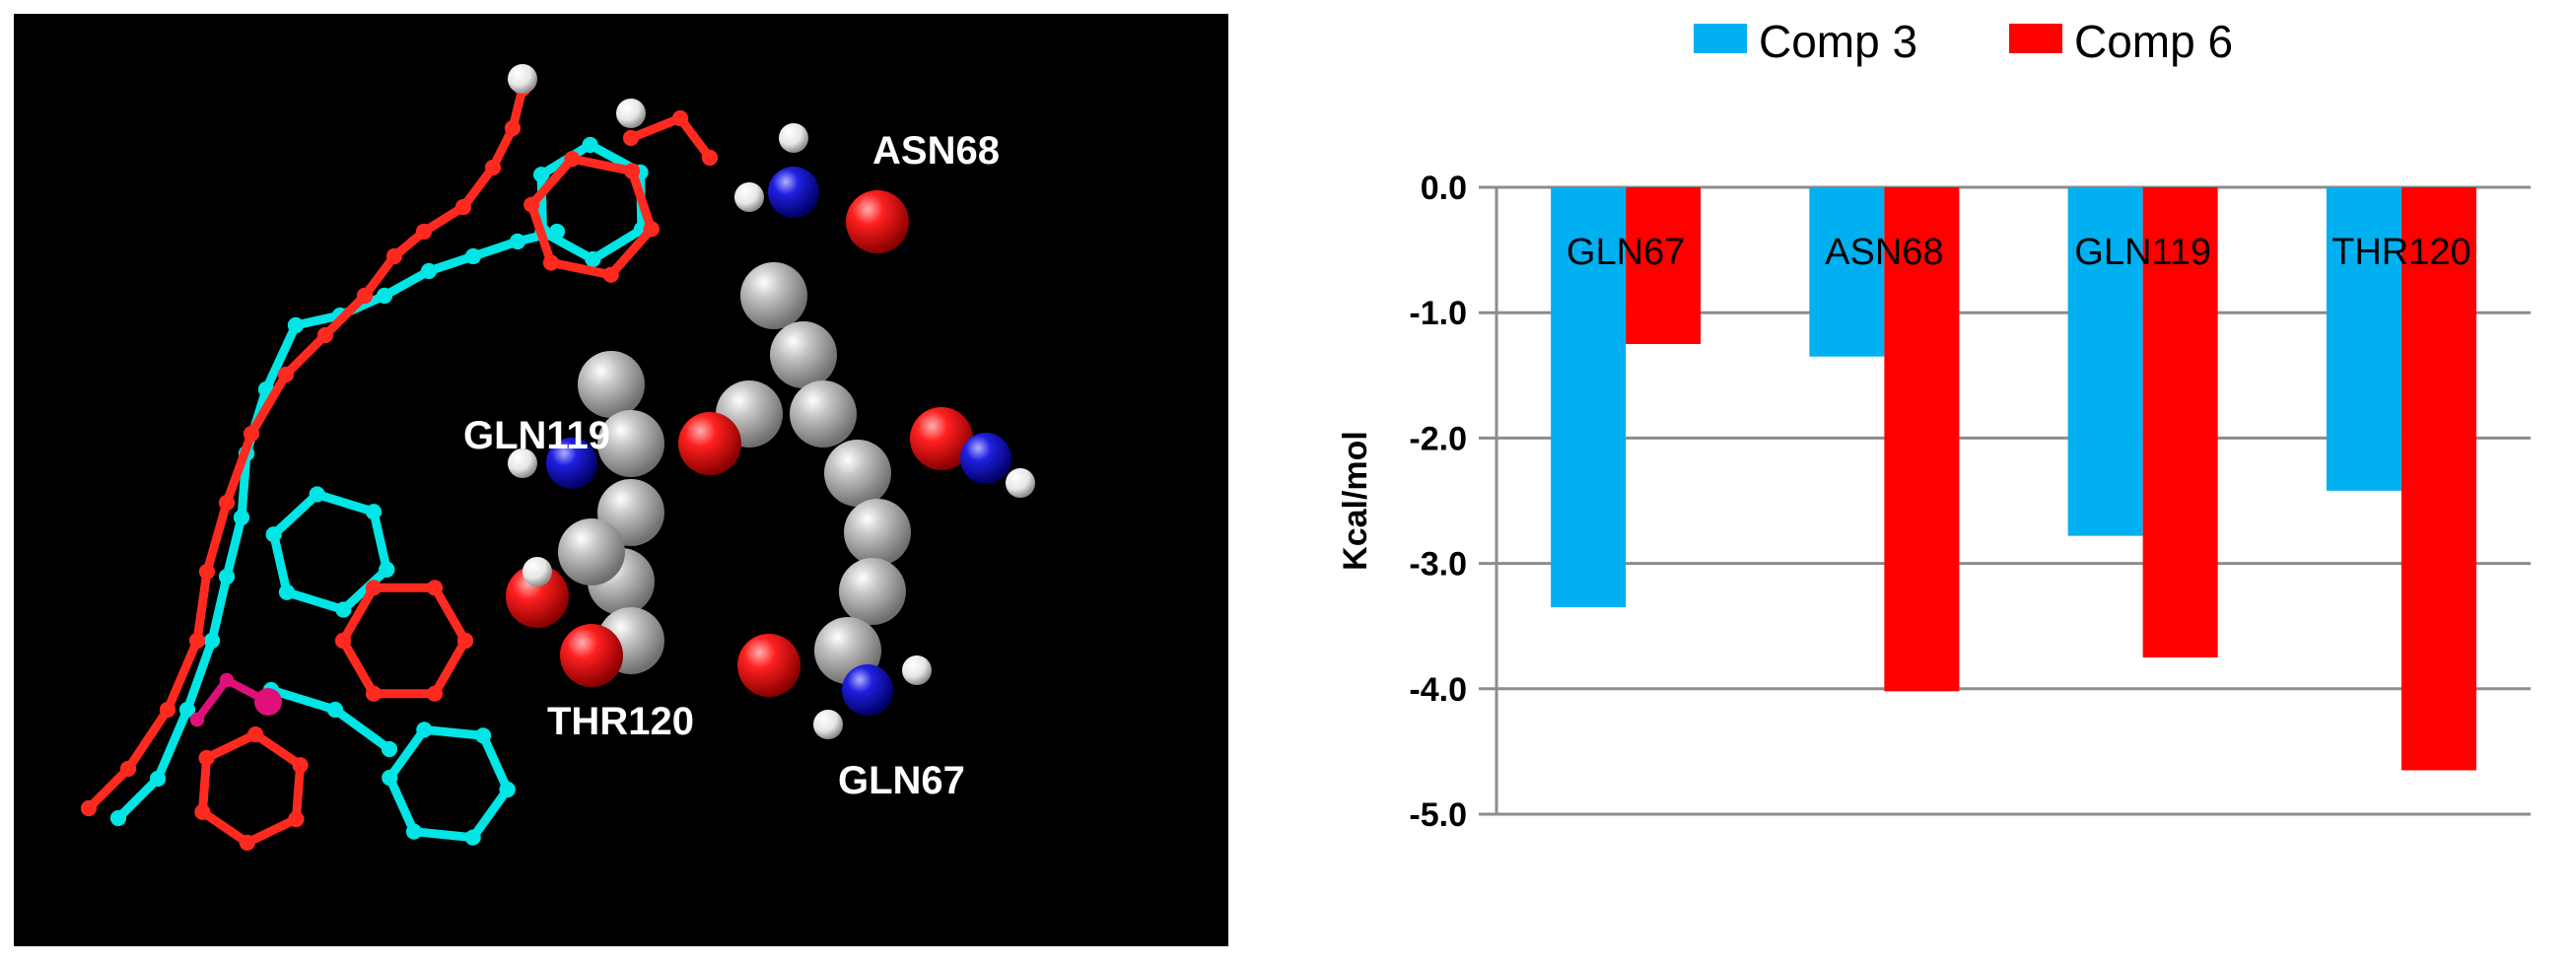 The width and height of the screenshot is (2576, 965). Describe the element at coordinates (1444, 188) in the screenshot. I see `y-tick-label: 0.0` at that location.